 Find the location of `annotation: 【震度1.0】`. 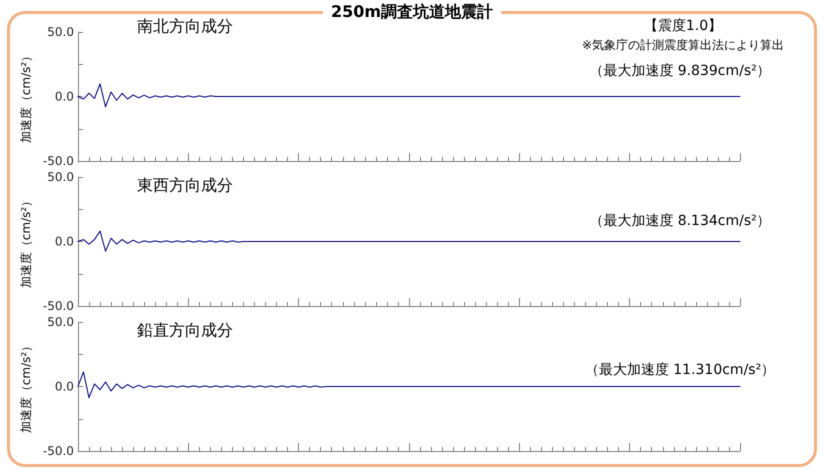

annotation: 【震度1.0】 is located at coordinates (683, 26).